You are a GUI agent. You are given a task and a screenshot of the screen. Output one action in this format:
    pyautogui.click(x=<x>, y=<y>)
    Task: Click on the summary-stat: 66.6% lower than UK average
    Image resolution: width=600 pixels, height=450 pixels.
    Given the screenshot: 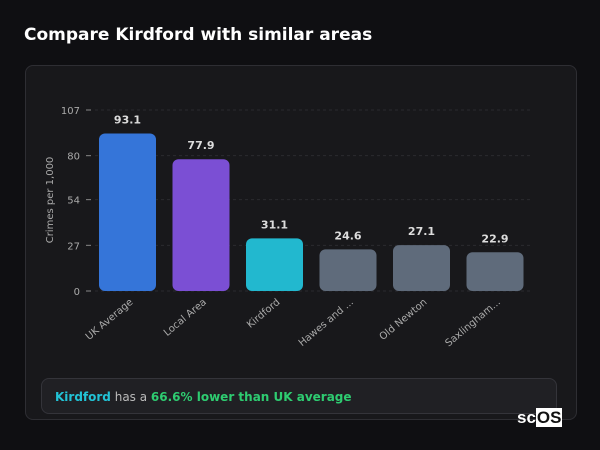 What is the action you would take?
    pyautogui.click(x=251, y=397)
    